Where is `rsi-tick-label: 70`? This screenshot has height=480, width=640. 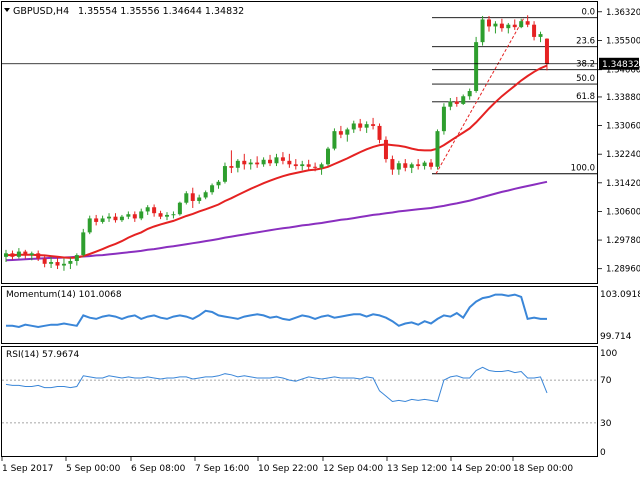
rsi-tick-label: 70 is located at coordinates (606, 381).